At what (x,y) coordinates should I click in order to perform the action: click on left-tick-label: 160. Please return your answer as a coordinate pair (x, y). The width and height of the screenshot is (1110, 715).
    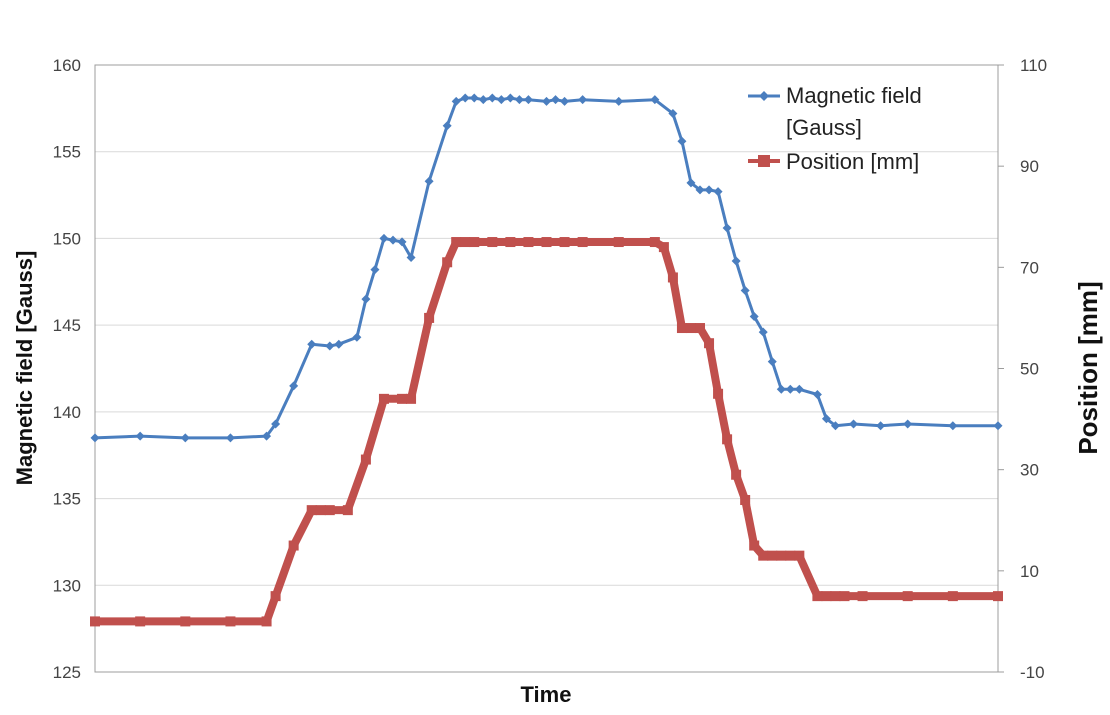
    Looking at the image, I should click on (67, 65).